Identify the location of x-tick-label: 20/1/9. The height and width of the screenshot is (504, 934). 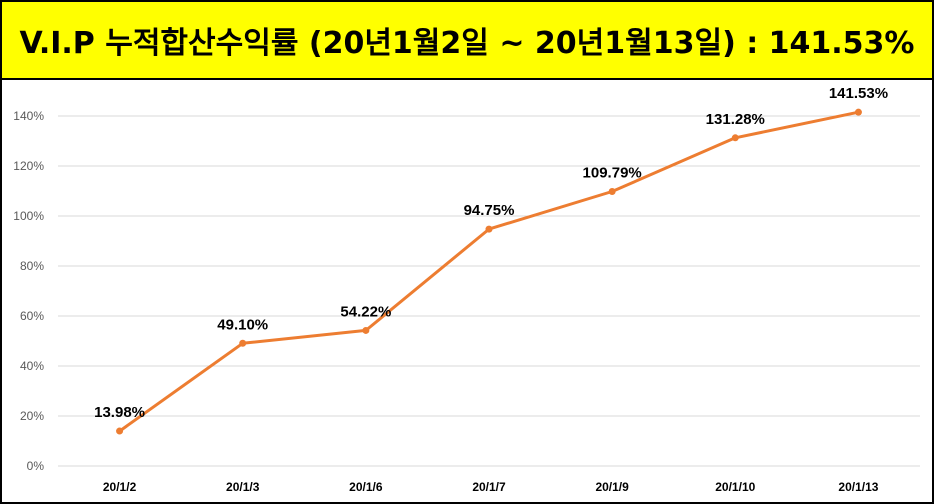
(612, 487).